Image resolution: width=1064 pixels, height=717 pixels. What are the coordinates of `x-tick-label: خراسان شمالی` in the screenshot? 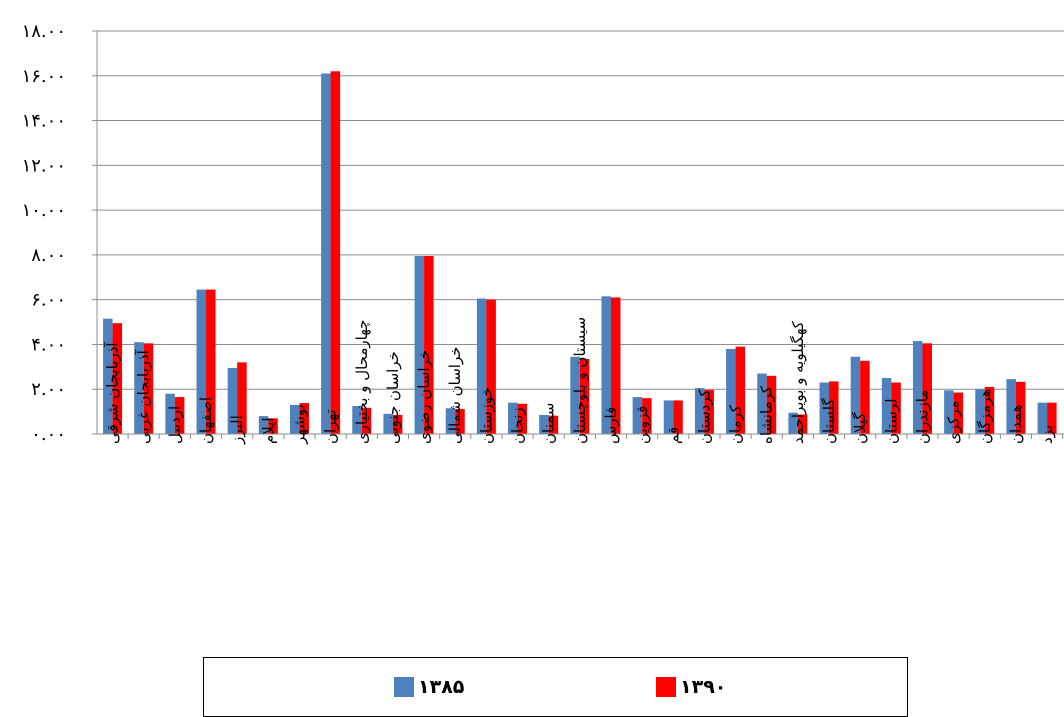 It's located at (455, 395).